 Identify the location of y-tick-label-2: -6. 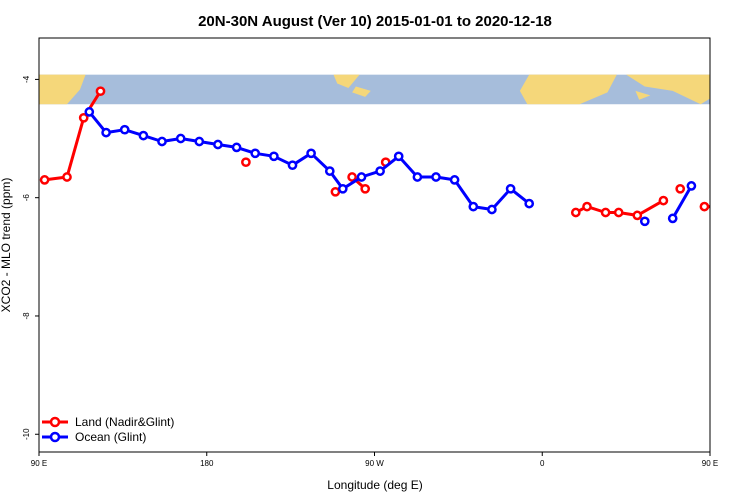
(26, 198).